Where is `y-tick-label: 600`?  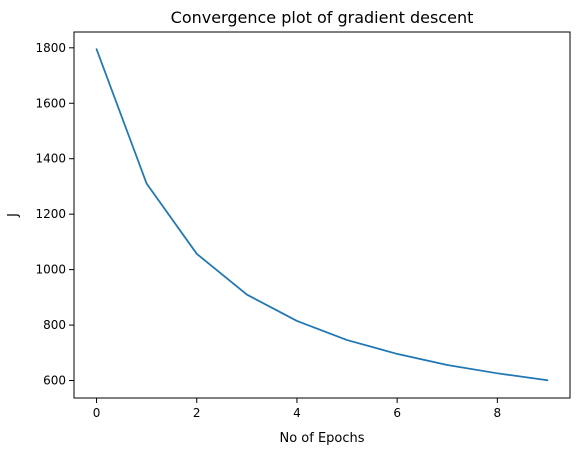
y-tick-label: 600 is located at coordinates (54, 381).